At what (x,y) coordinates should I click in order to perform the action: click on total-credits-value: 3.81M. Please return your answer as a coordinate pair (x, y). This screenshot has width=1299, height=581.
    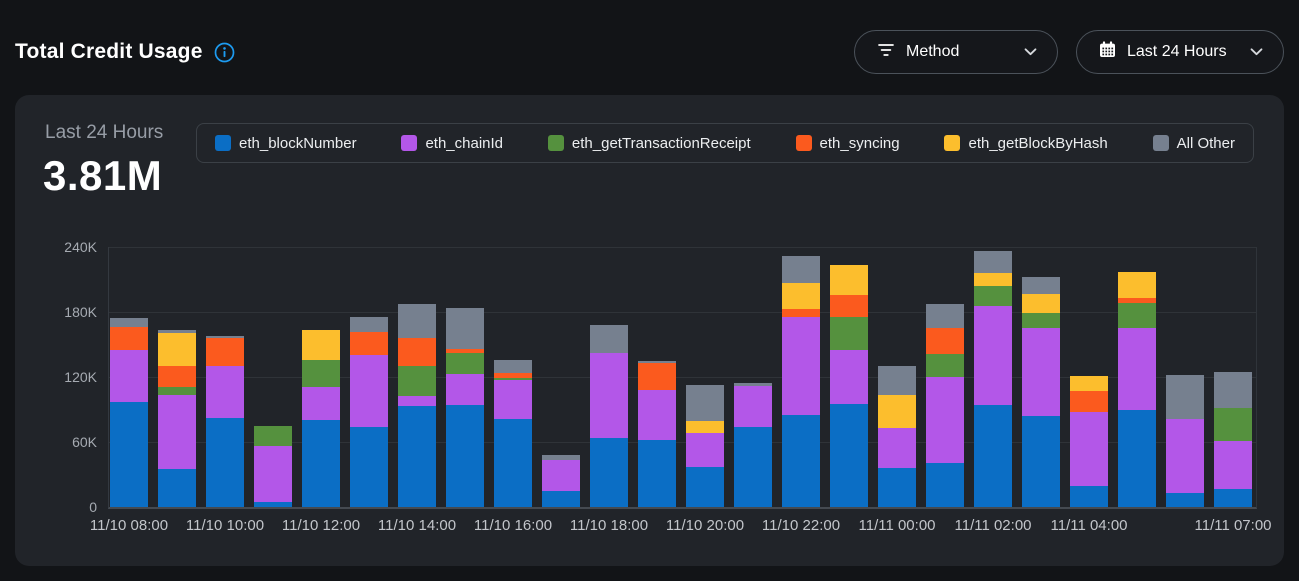
    Looking at the image, I should click on (103, 175).